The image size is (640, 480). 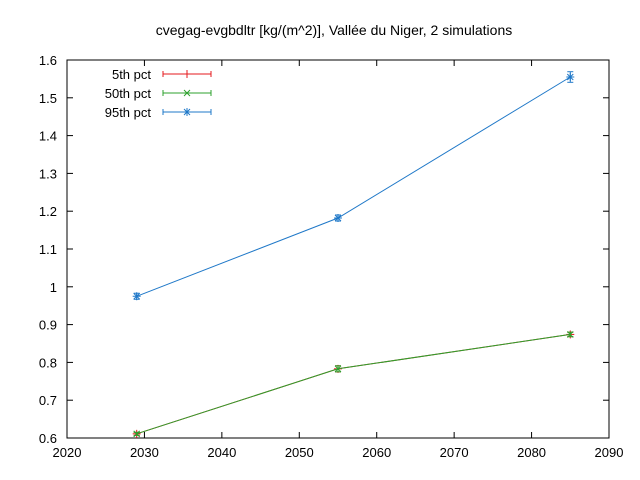 I want to click on x-tick-label: 2020, so click(x=67, y=452).